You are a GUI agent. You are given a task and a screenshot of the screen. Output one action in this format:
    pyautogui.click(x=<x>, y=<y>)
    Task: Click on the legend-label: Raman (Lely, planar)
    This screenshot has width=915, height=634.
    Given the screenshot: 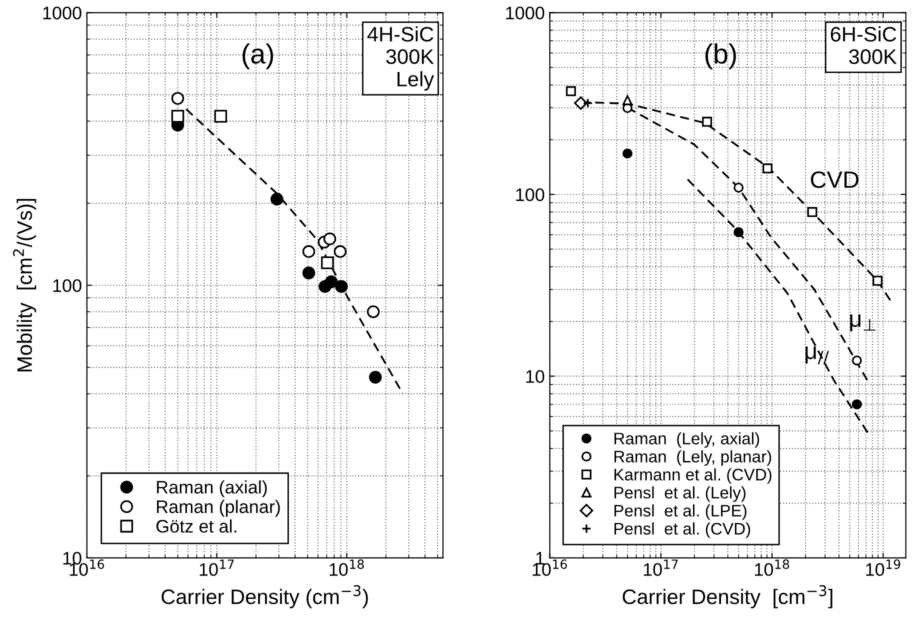 What is the action you would take?
    pyautogui.click(x=693, y=458)
    